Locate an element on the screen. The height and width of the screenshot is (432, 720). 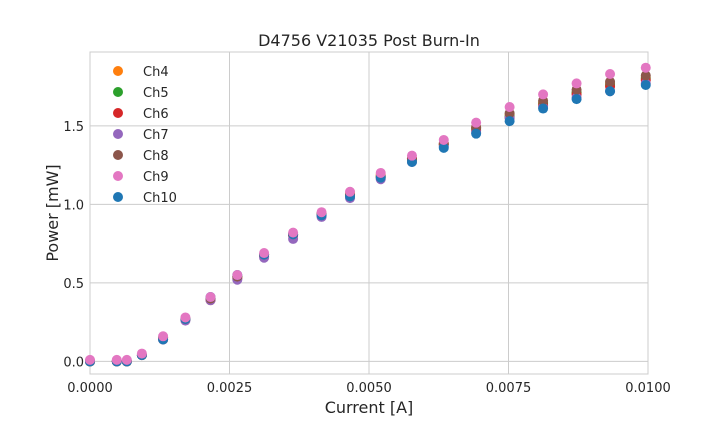
legend-label: Ch6 is located at coordinates (156, 114).